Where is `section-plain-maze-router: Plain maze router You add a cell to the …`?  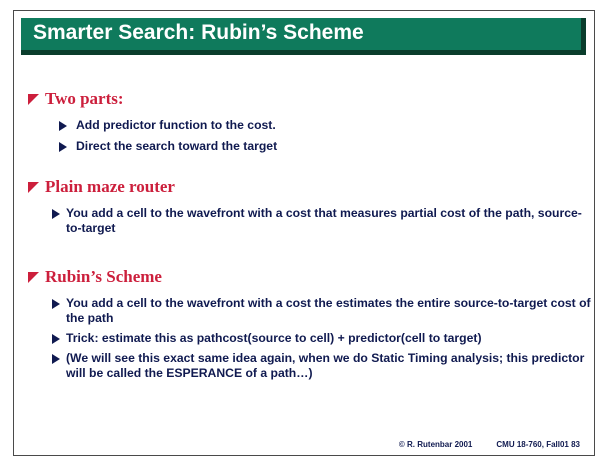
section-plain-maze-router: Plain maze router You add a cell to the … is located at coordinates (309, 206).